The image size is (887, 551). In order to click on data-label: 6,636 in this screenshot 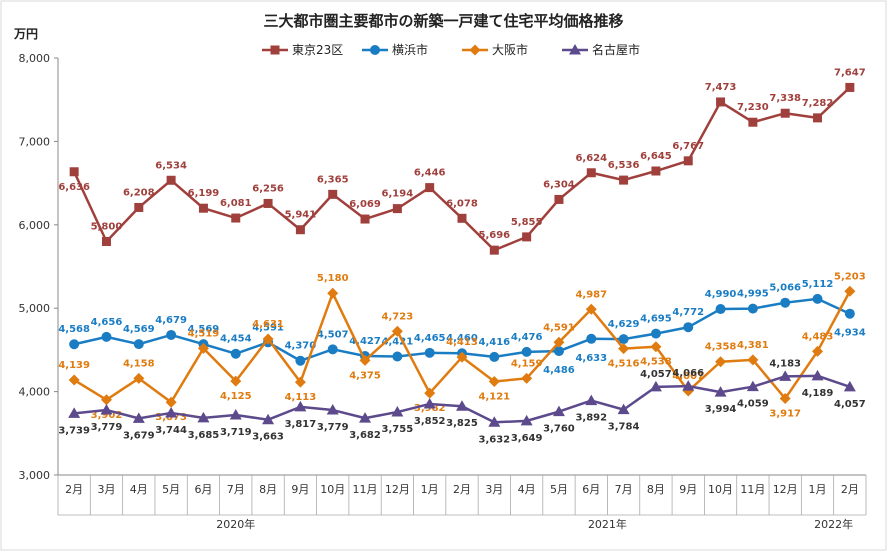, I will do `click(74, 187)`.